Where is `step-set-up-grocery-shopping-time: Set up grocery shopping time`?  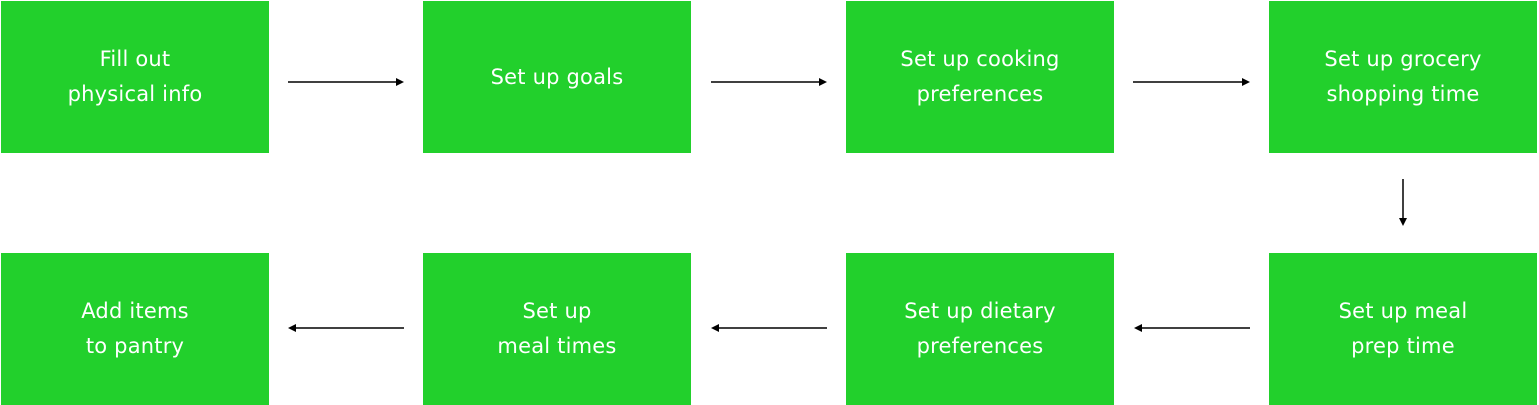
step-set-up-grocery-shopping-time: Set up grocery shopping time is located at coordinates (1403, 77).